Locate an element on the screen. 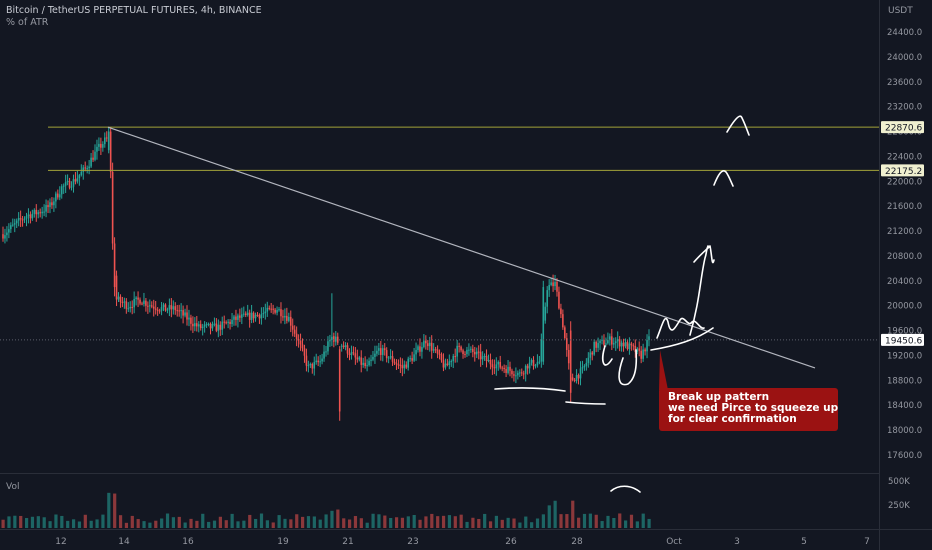 This screenshot has height=550, width=932. last-price-badge-text: 19450.6 is located at coordinates (903, 341).